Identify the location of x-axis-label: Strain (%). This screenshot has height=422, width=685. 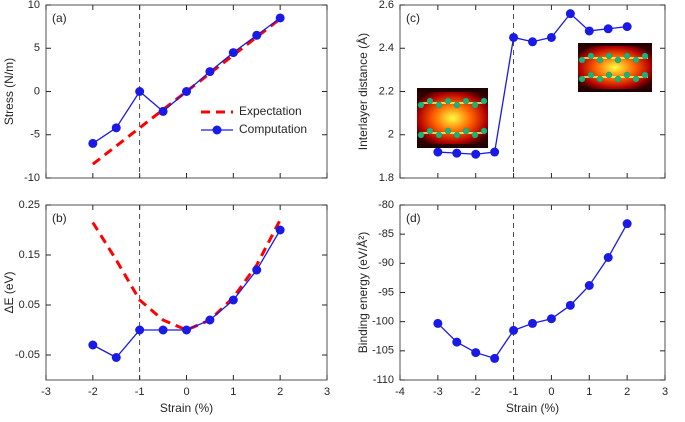
(186, 408).